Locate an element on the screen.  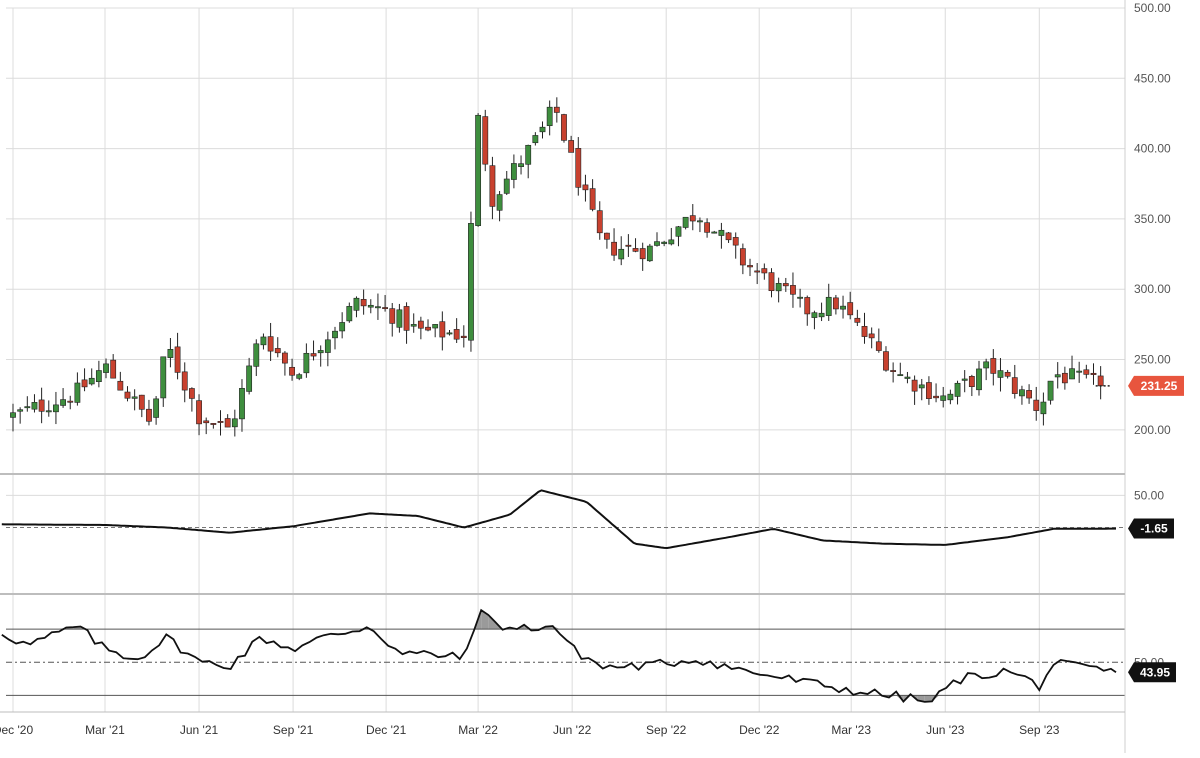
x-tick-label: Dec '22 is located at coordinates (759, 730).